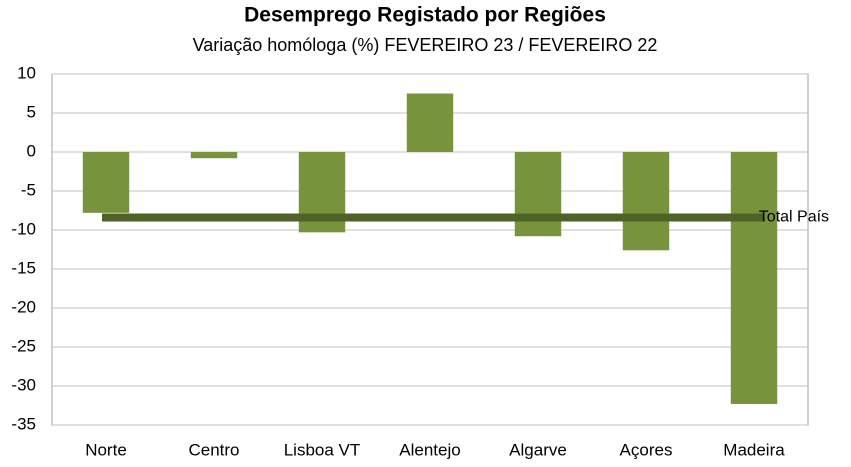 The width and height of the screenshot is (851, 467). What do you see at coordinates (23, 306) in the screenshot?
I see `y-tick-label: -20` at bounding box center [23, 306].